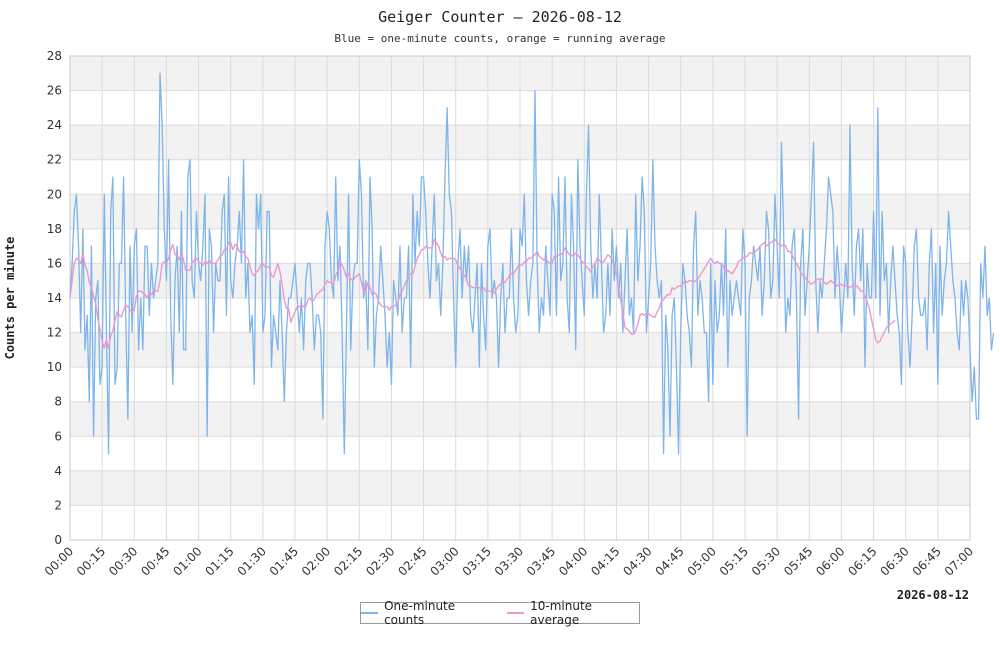  Describe the element at coordinates (54, 194) in the screenshot. I see `y-tick-label: 20` at that location.